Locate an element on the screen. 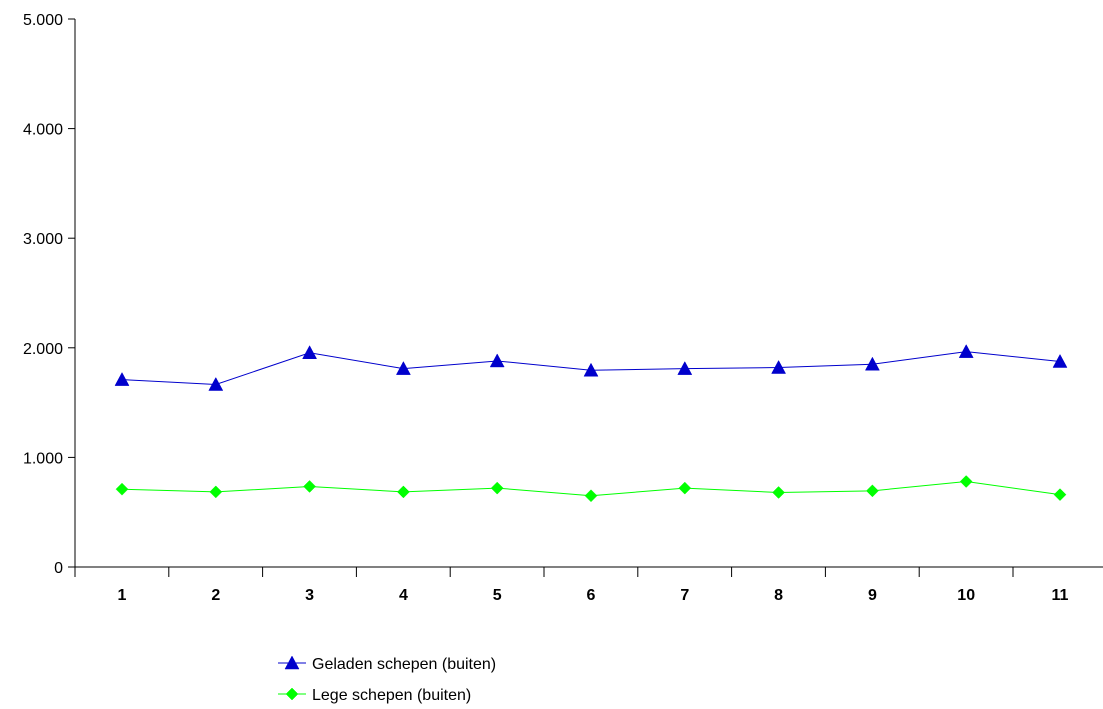 The width and height of the screenshot is (1103, 709). legend-item: Lege schepen (buiten) is located at coordinates (374, 695).